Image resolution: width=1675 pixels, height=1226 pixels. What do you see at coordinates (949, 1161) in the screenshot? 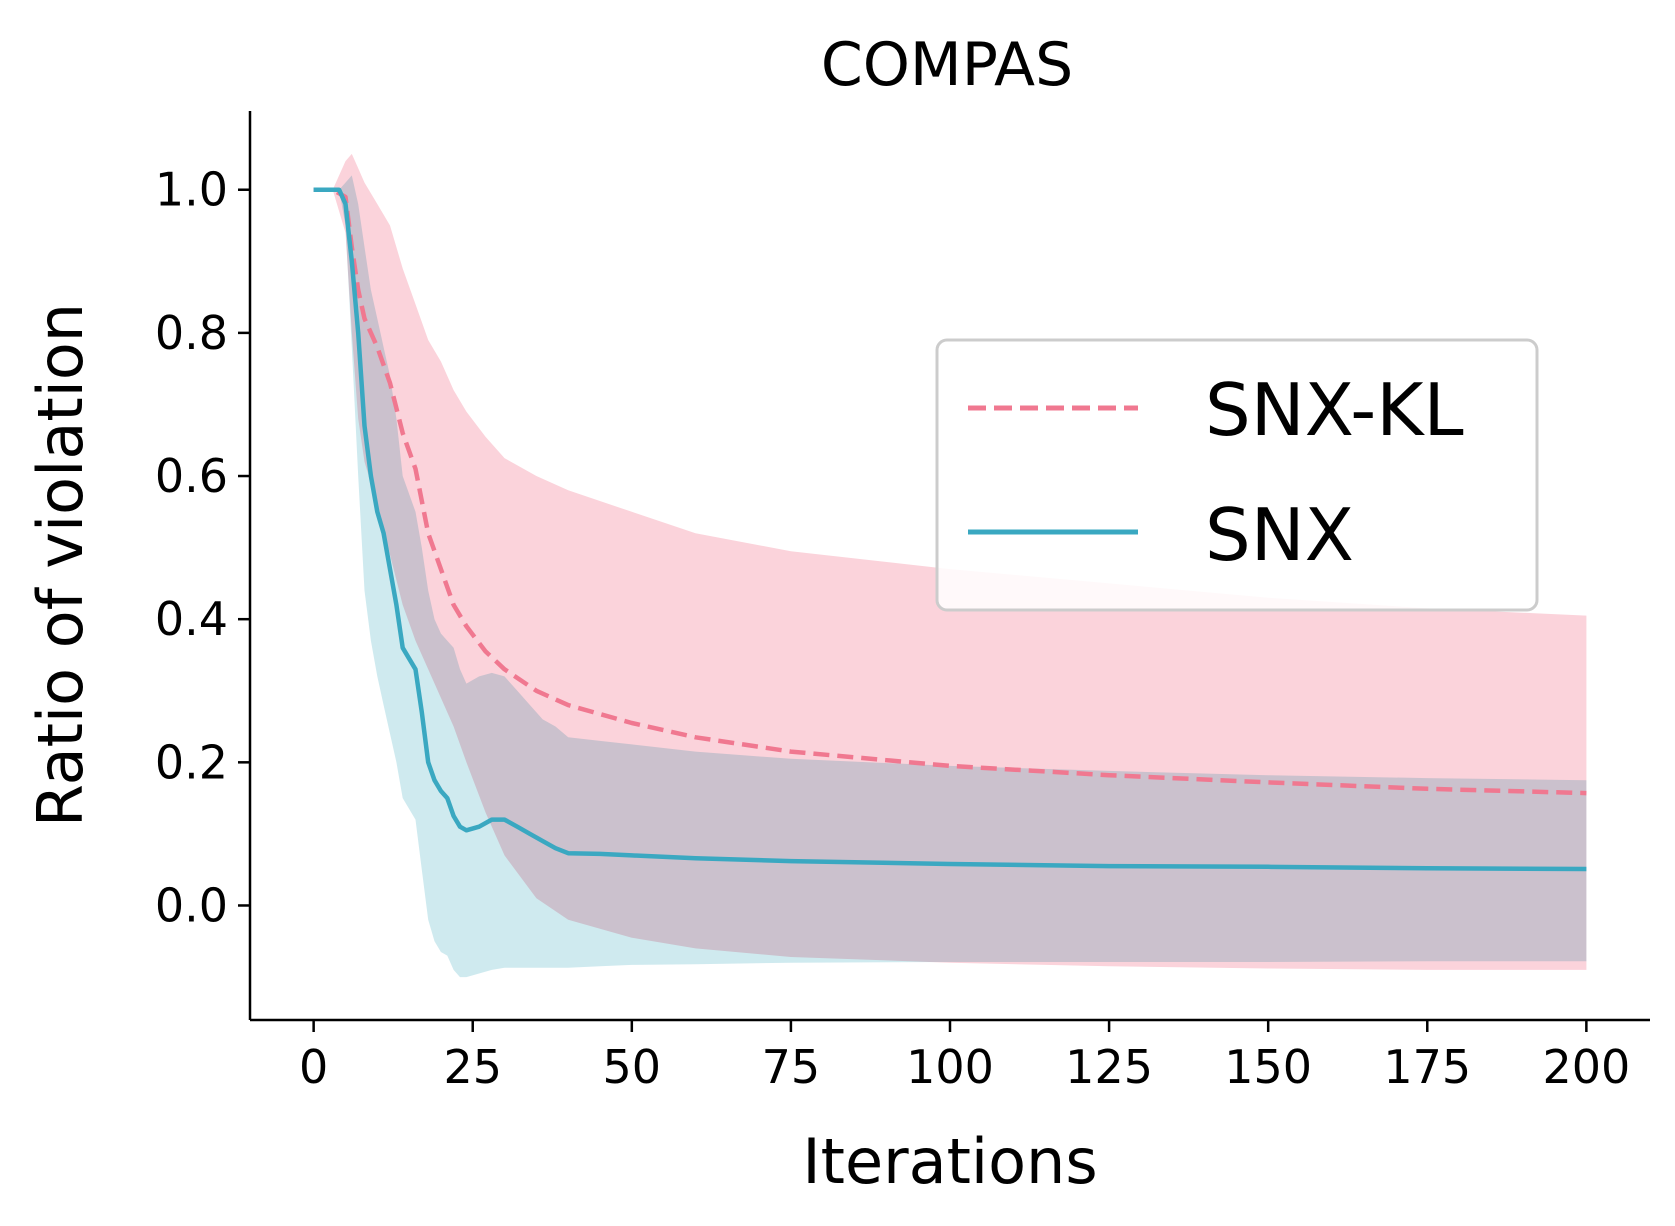
I see `x-axis-label: Iterations` at bounding box center [949, 1161].